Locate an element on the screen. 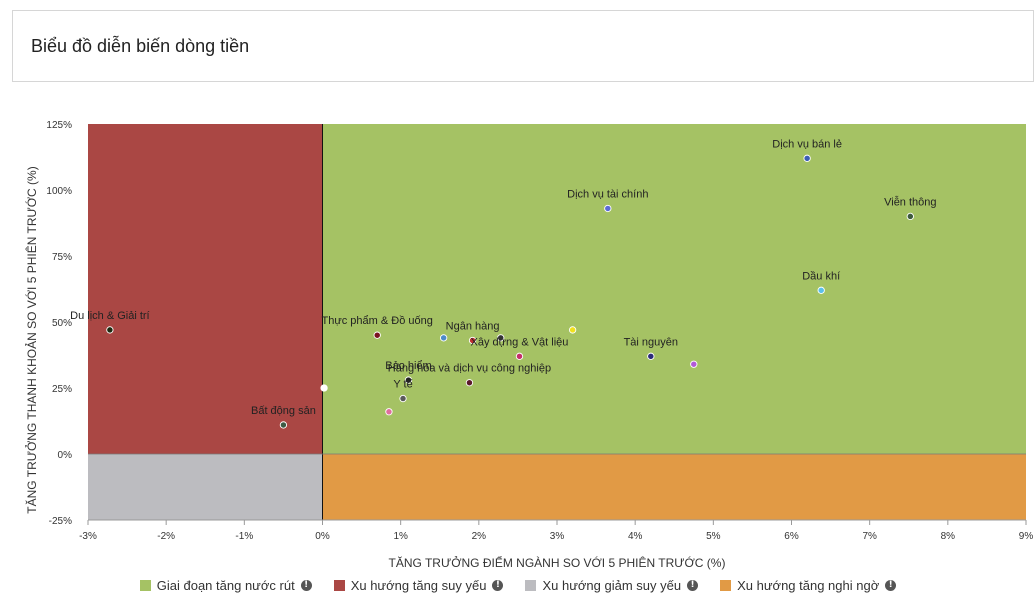 This screenshot has width=1036, height=601. data-point-label: Hàng hóa và dịch vụ công nghiệp is located at coordinates (469, 369).